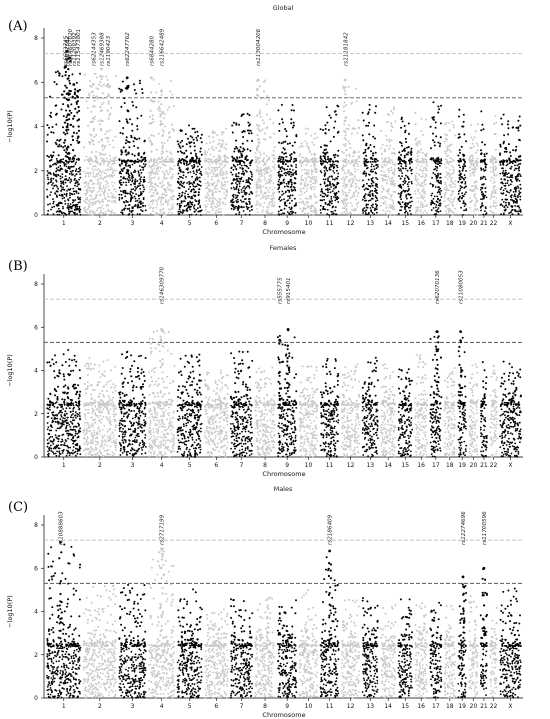 The height and width of the screenshot is (719, 550). Describe the element at coordinates (308, 171) in the screenshot. I see `chromosome-10-points` at that location.